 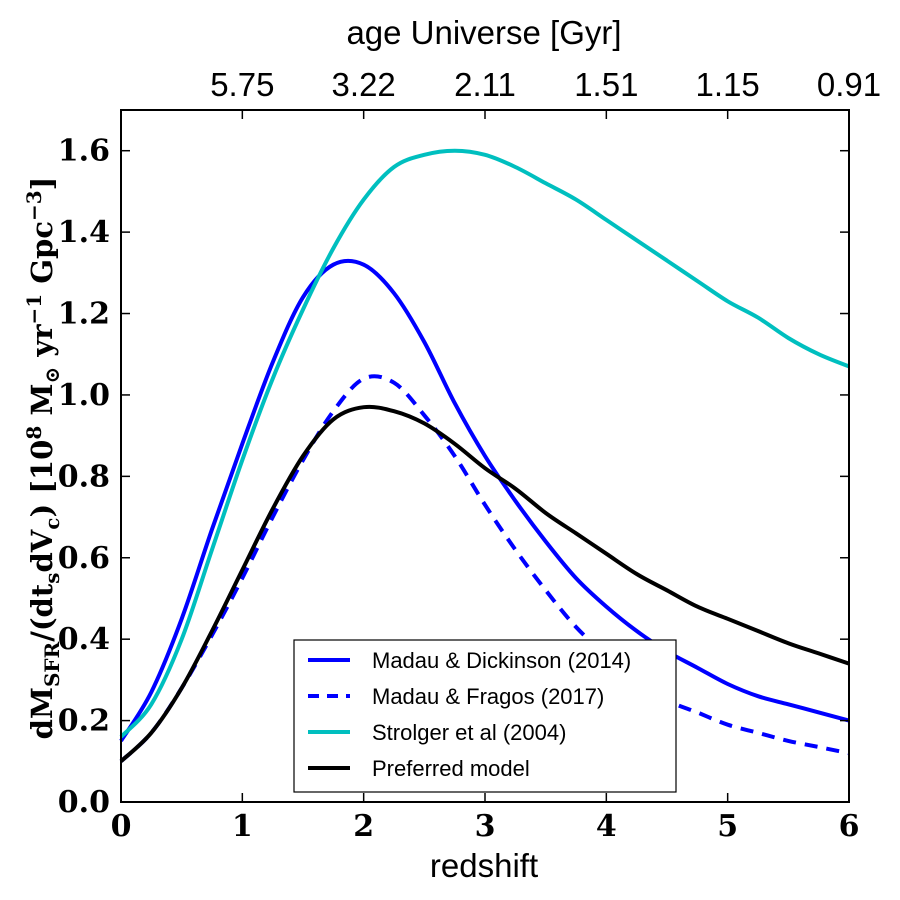 I want to click on ylabel-sub-c: c, so click(x=52, y=524).